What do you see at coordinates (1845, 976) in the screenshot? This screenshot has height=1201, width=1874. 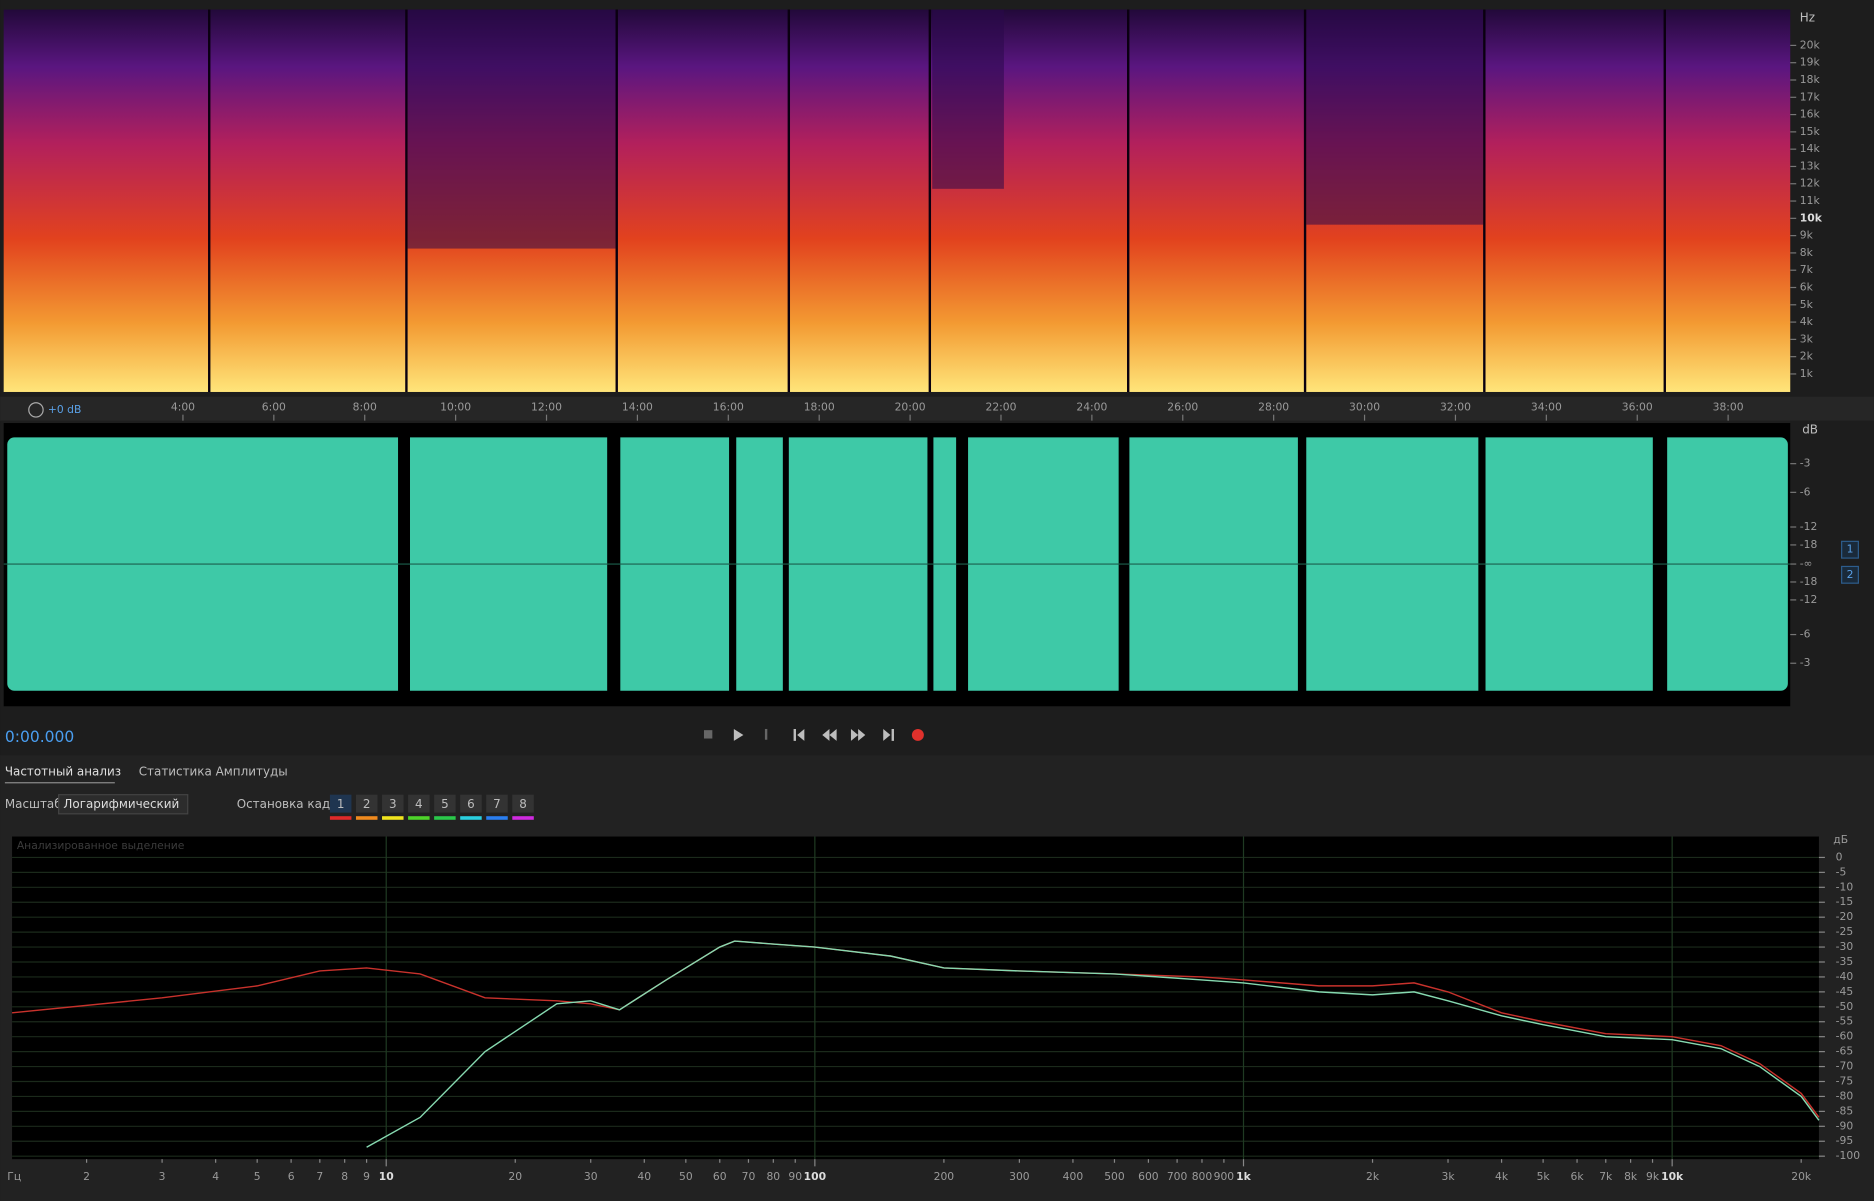 I see `y-tick-label: -40` at bounding box center [1845, 976].